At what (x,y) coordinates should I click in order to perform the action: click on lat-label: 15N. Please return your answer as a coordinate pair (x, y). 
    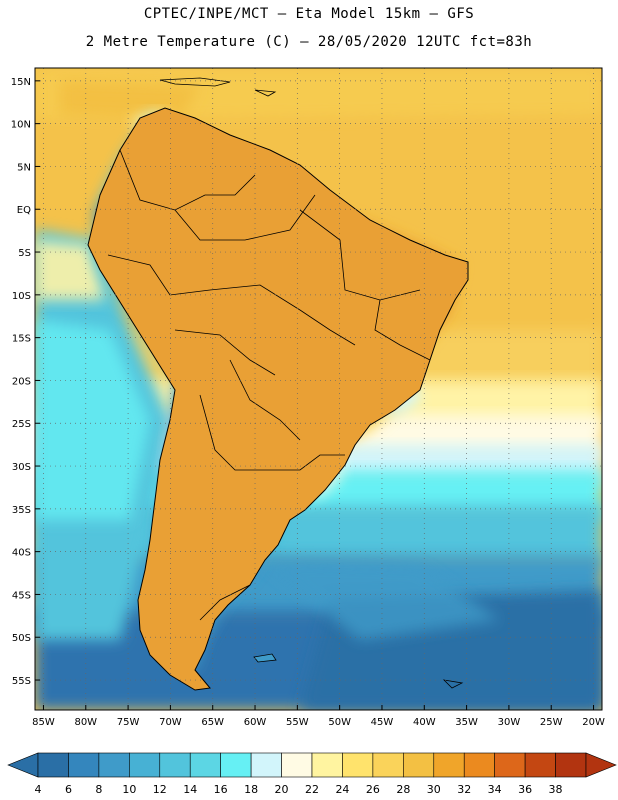
    Looking at the image, I should click on (21, 82).